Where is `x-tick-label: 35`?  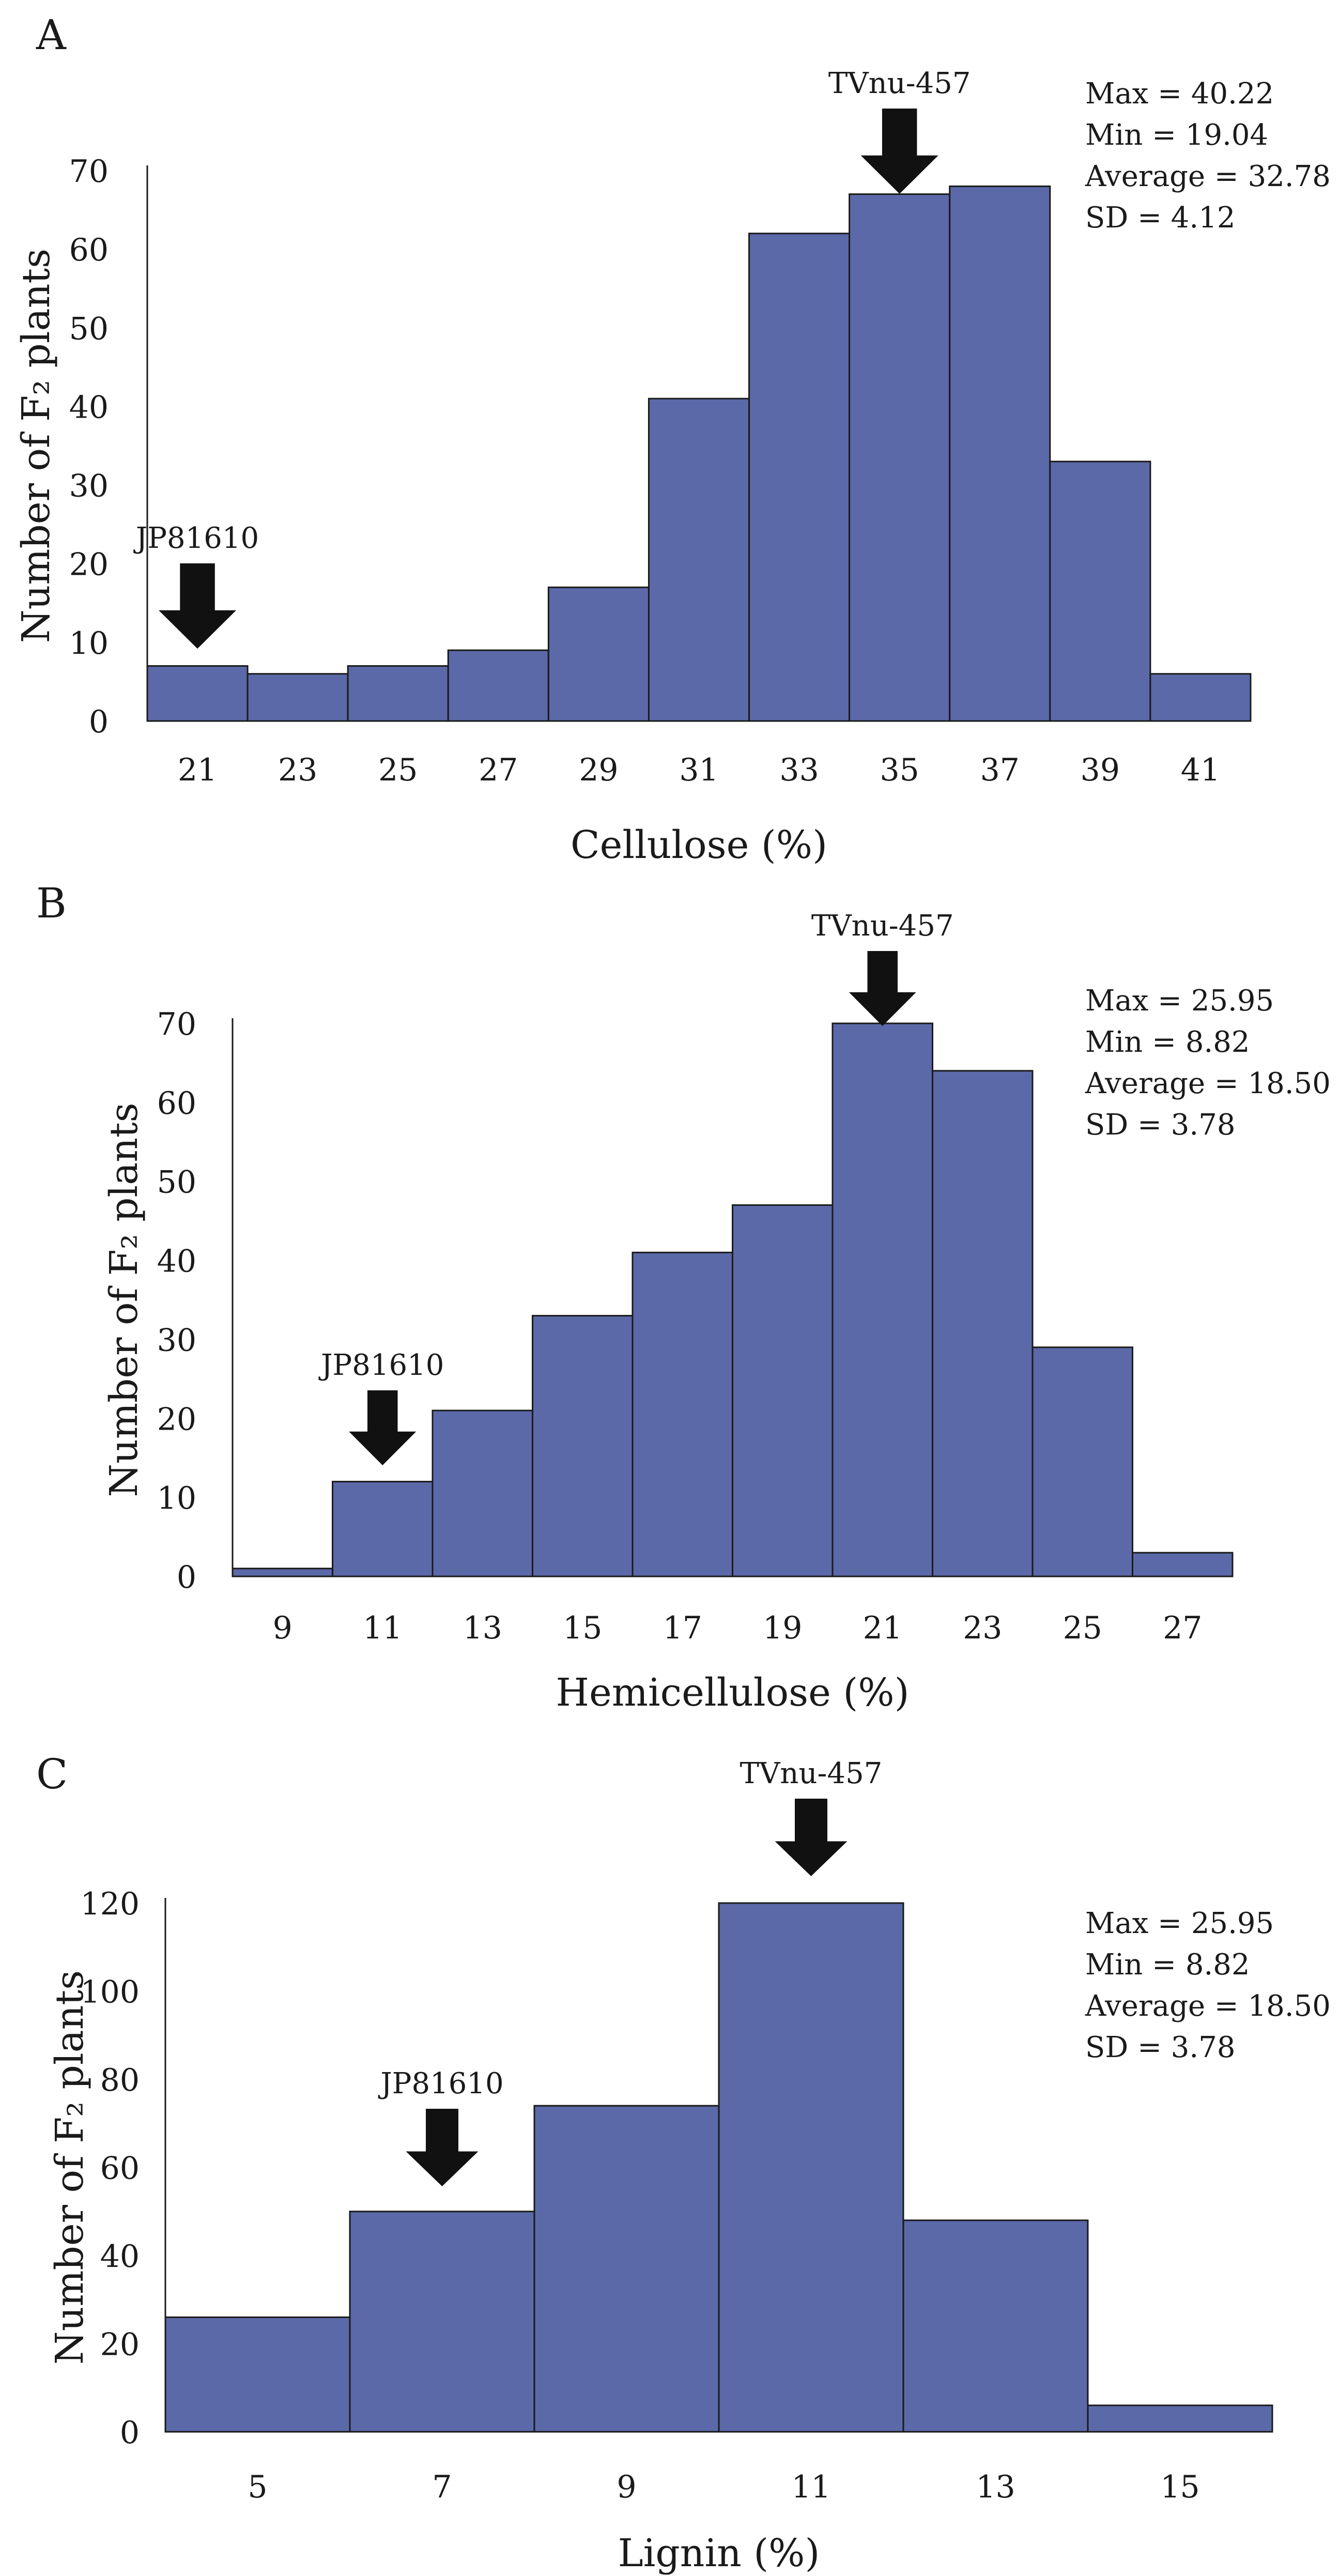
x-tick-label: 35 is located at coordinates (899, 770).